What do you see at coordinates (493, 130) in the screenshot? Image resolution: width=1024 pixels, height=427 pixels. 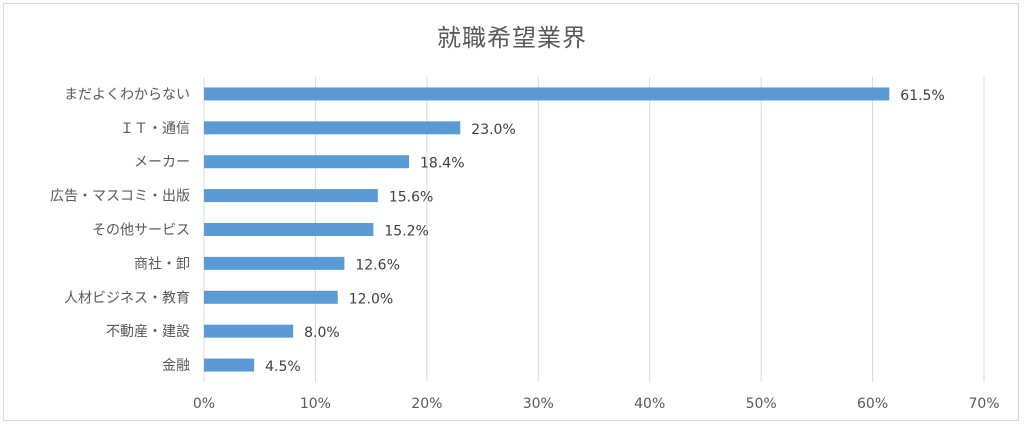 I see `data-label: 23.0%` at bounding box center [493, 130].